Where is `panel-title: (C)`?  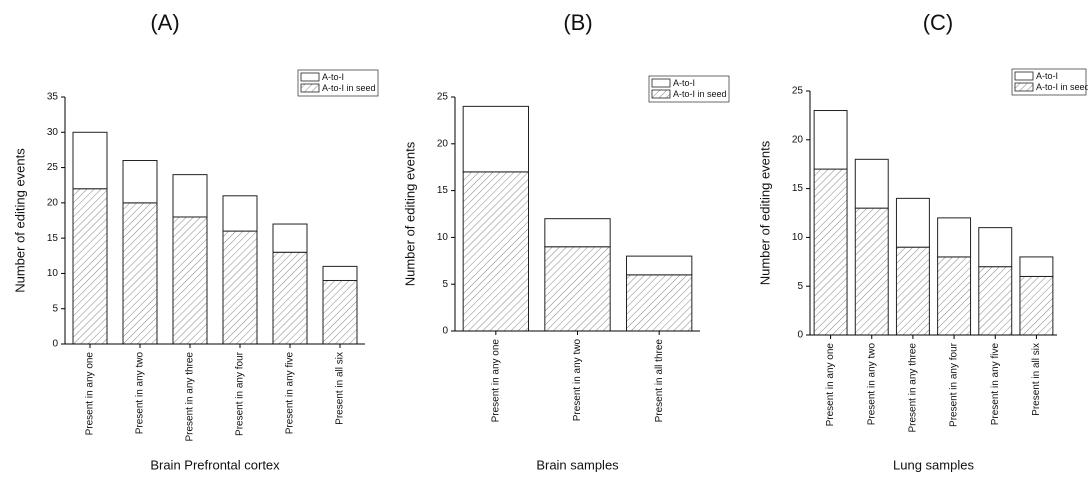 panel-title: (C) is located at coordinates (938, 22).